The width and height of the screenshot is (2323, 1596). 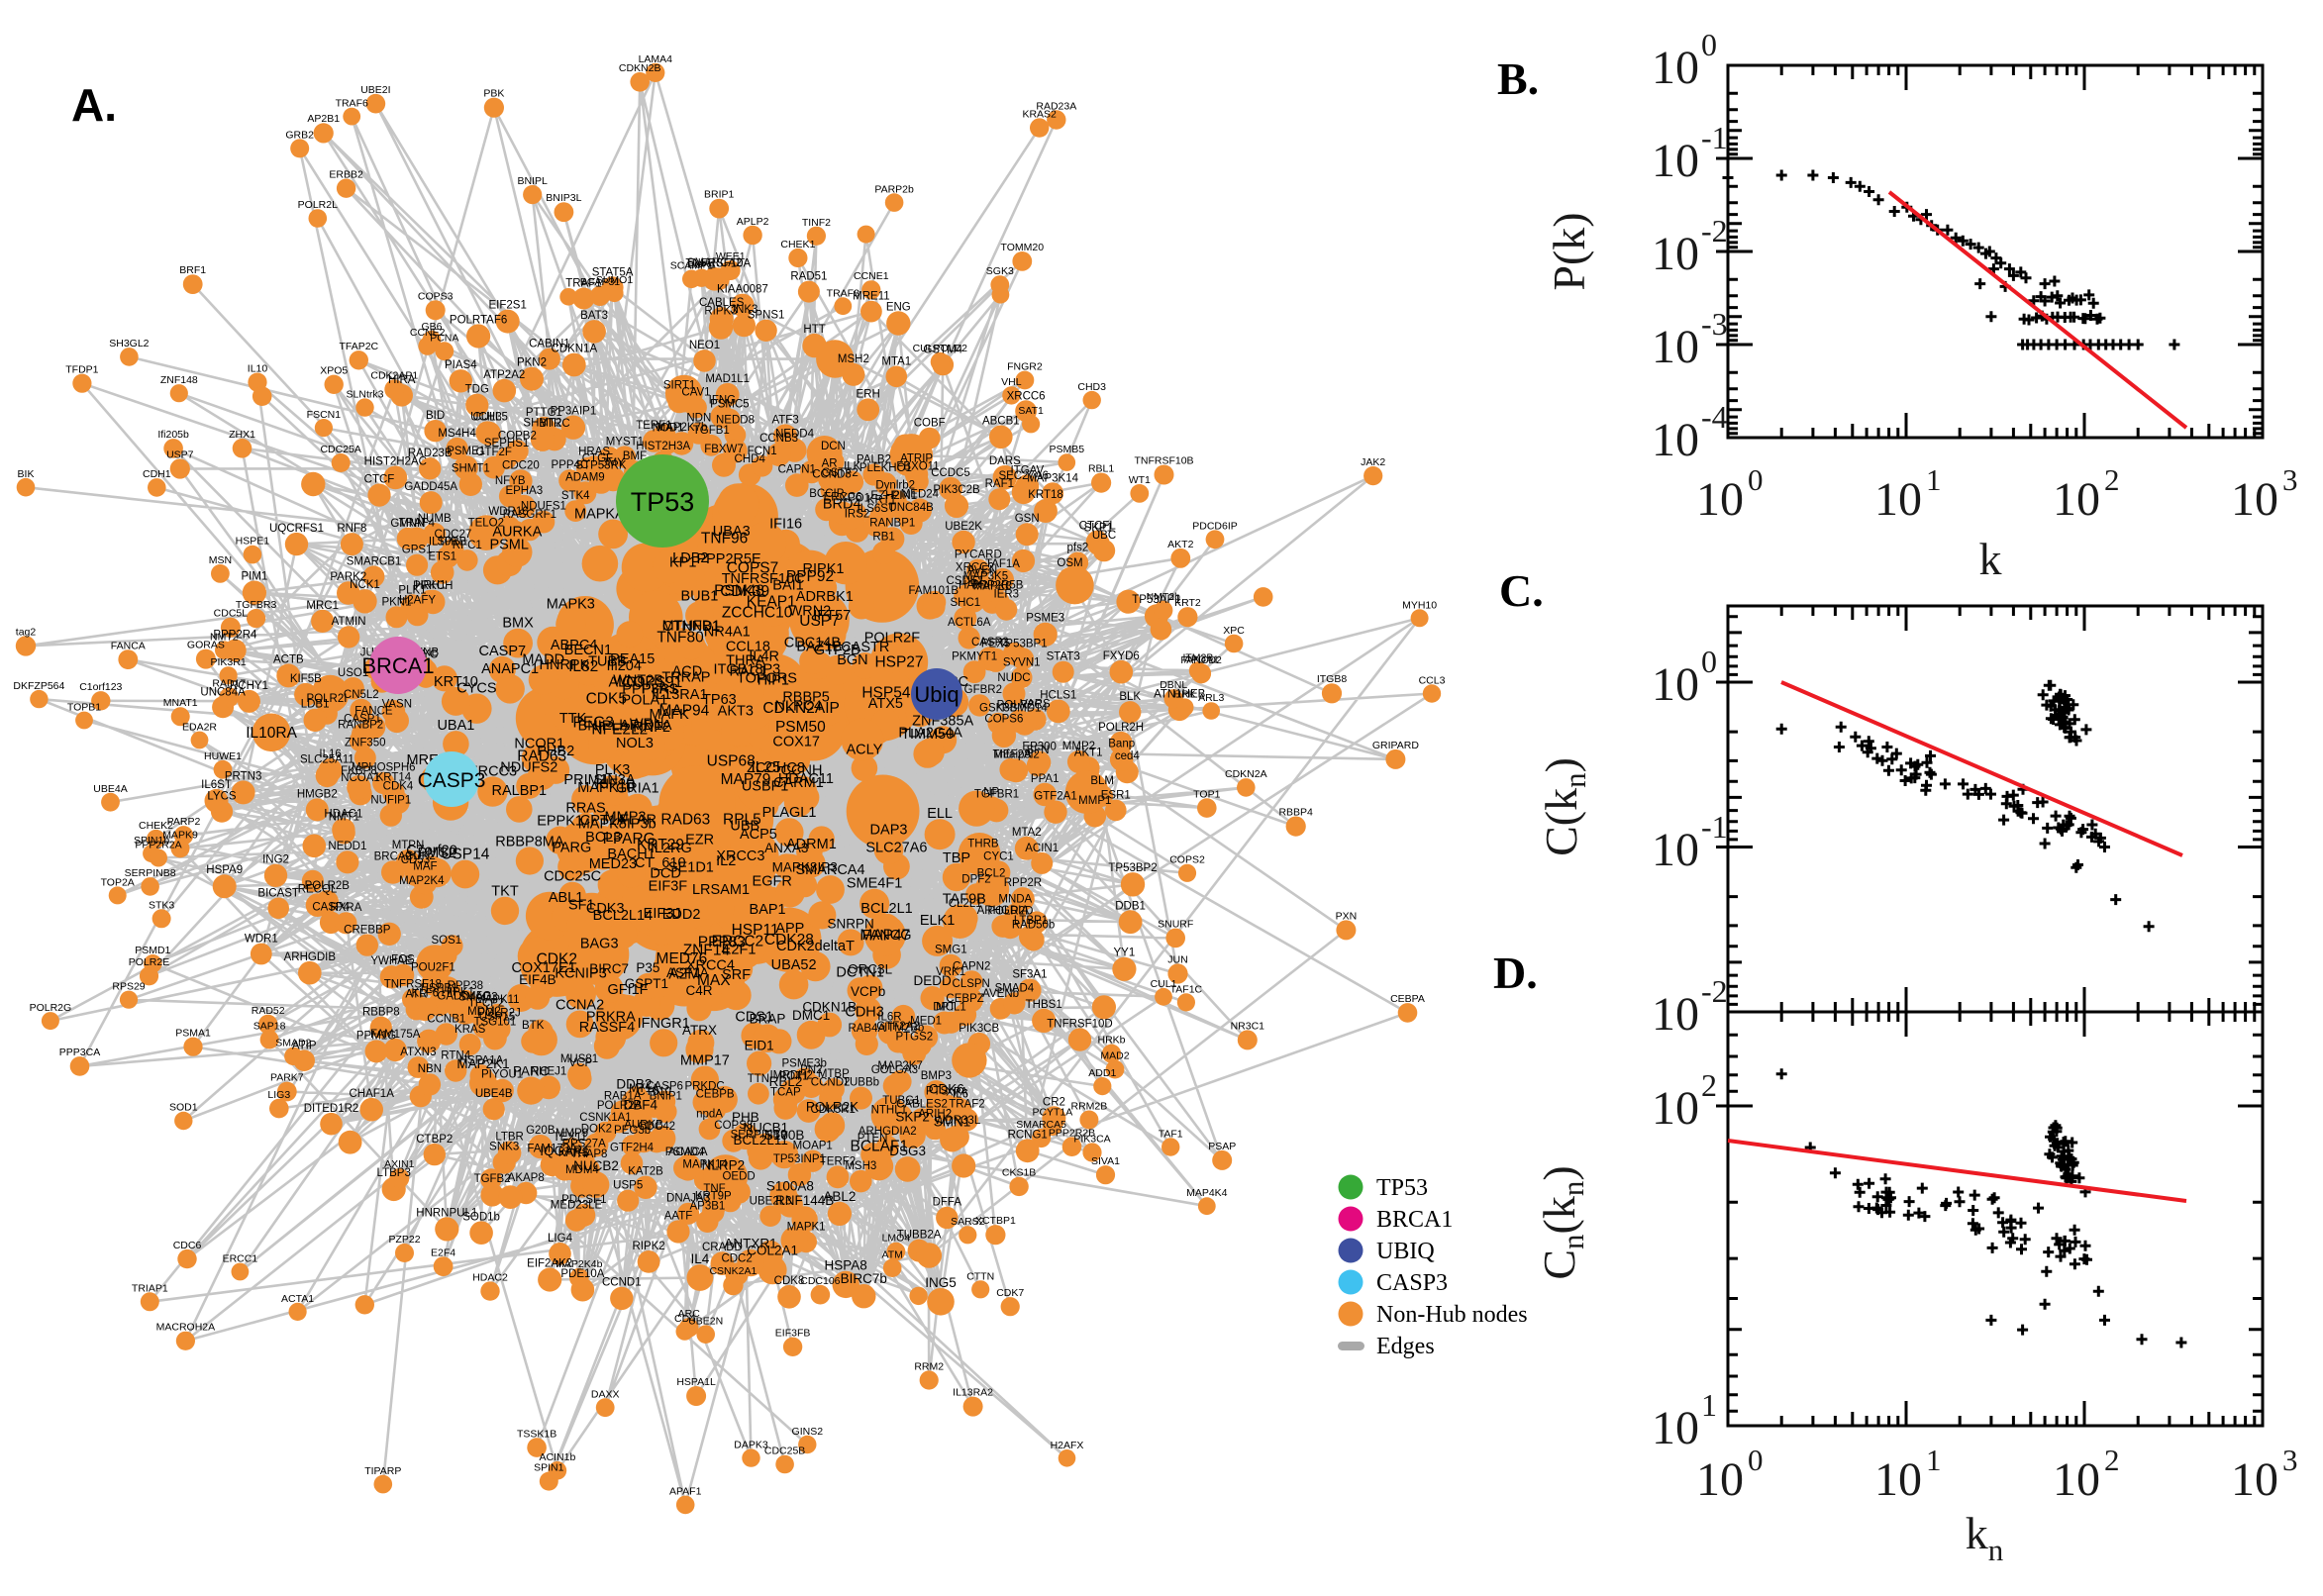 I want to click on svg-text: TCAP, so click(x=785, y=1092).